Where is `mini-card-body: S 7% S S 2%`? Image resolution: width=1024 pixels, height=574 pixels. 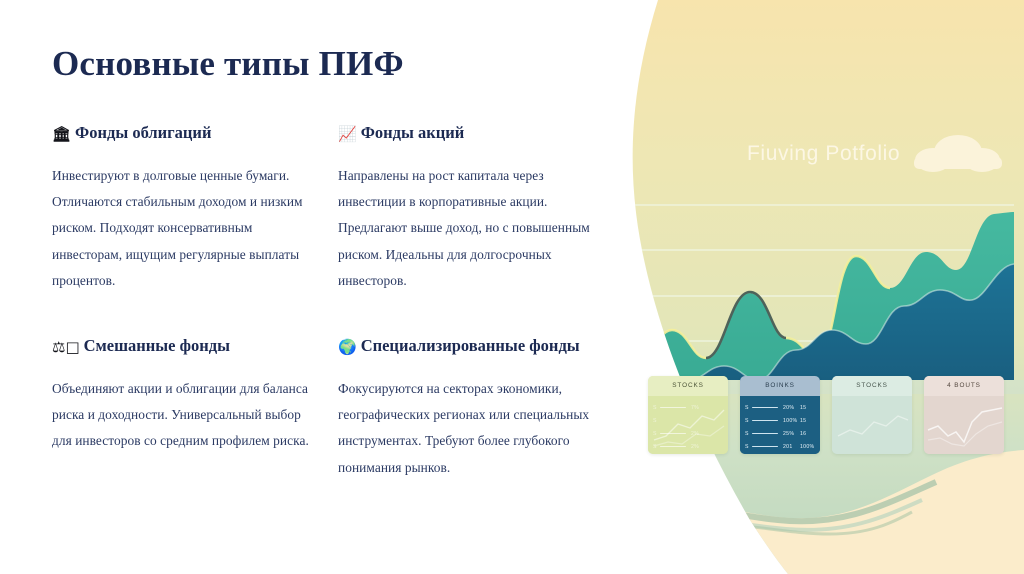
mini-card-body: S 7% S S 2% is located at coordinates (688, 425).